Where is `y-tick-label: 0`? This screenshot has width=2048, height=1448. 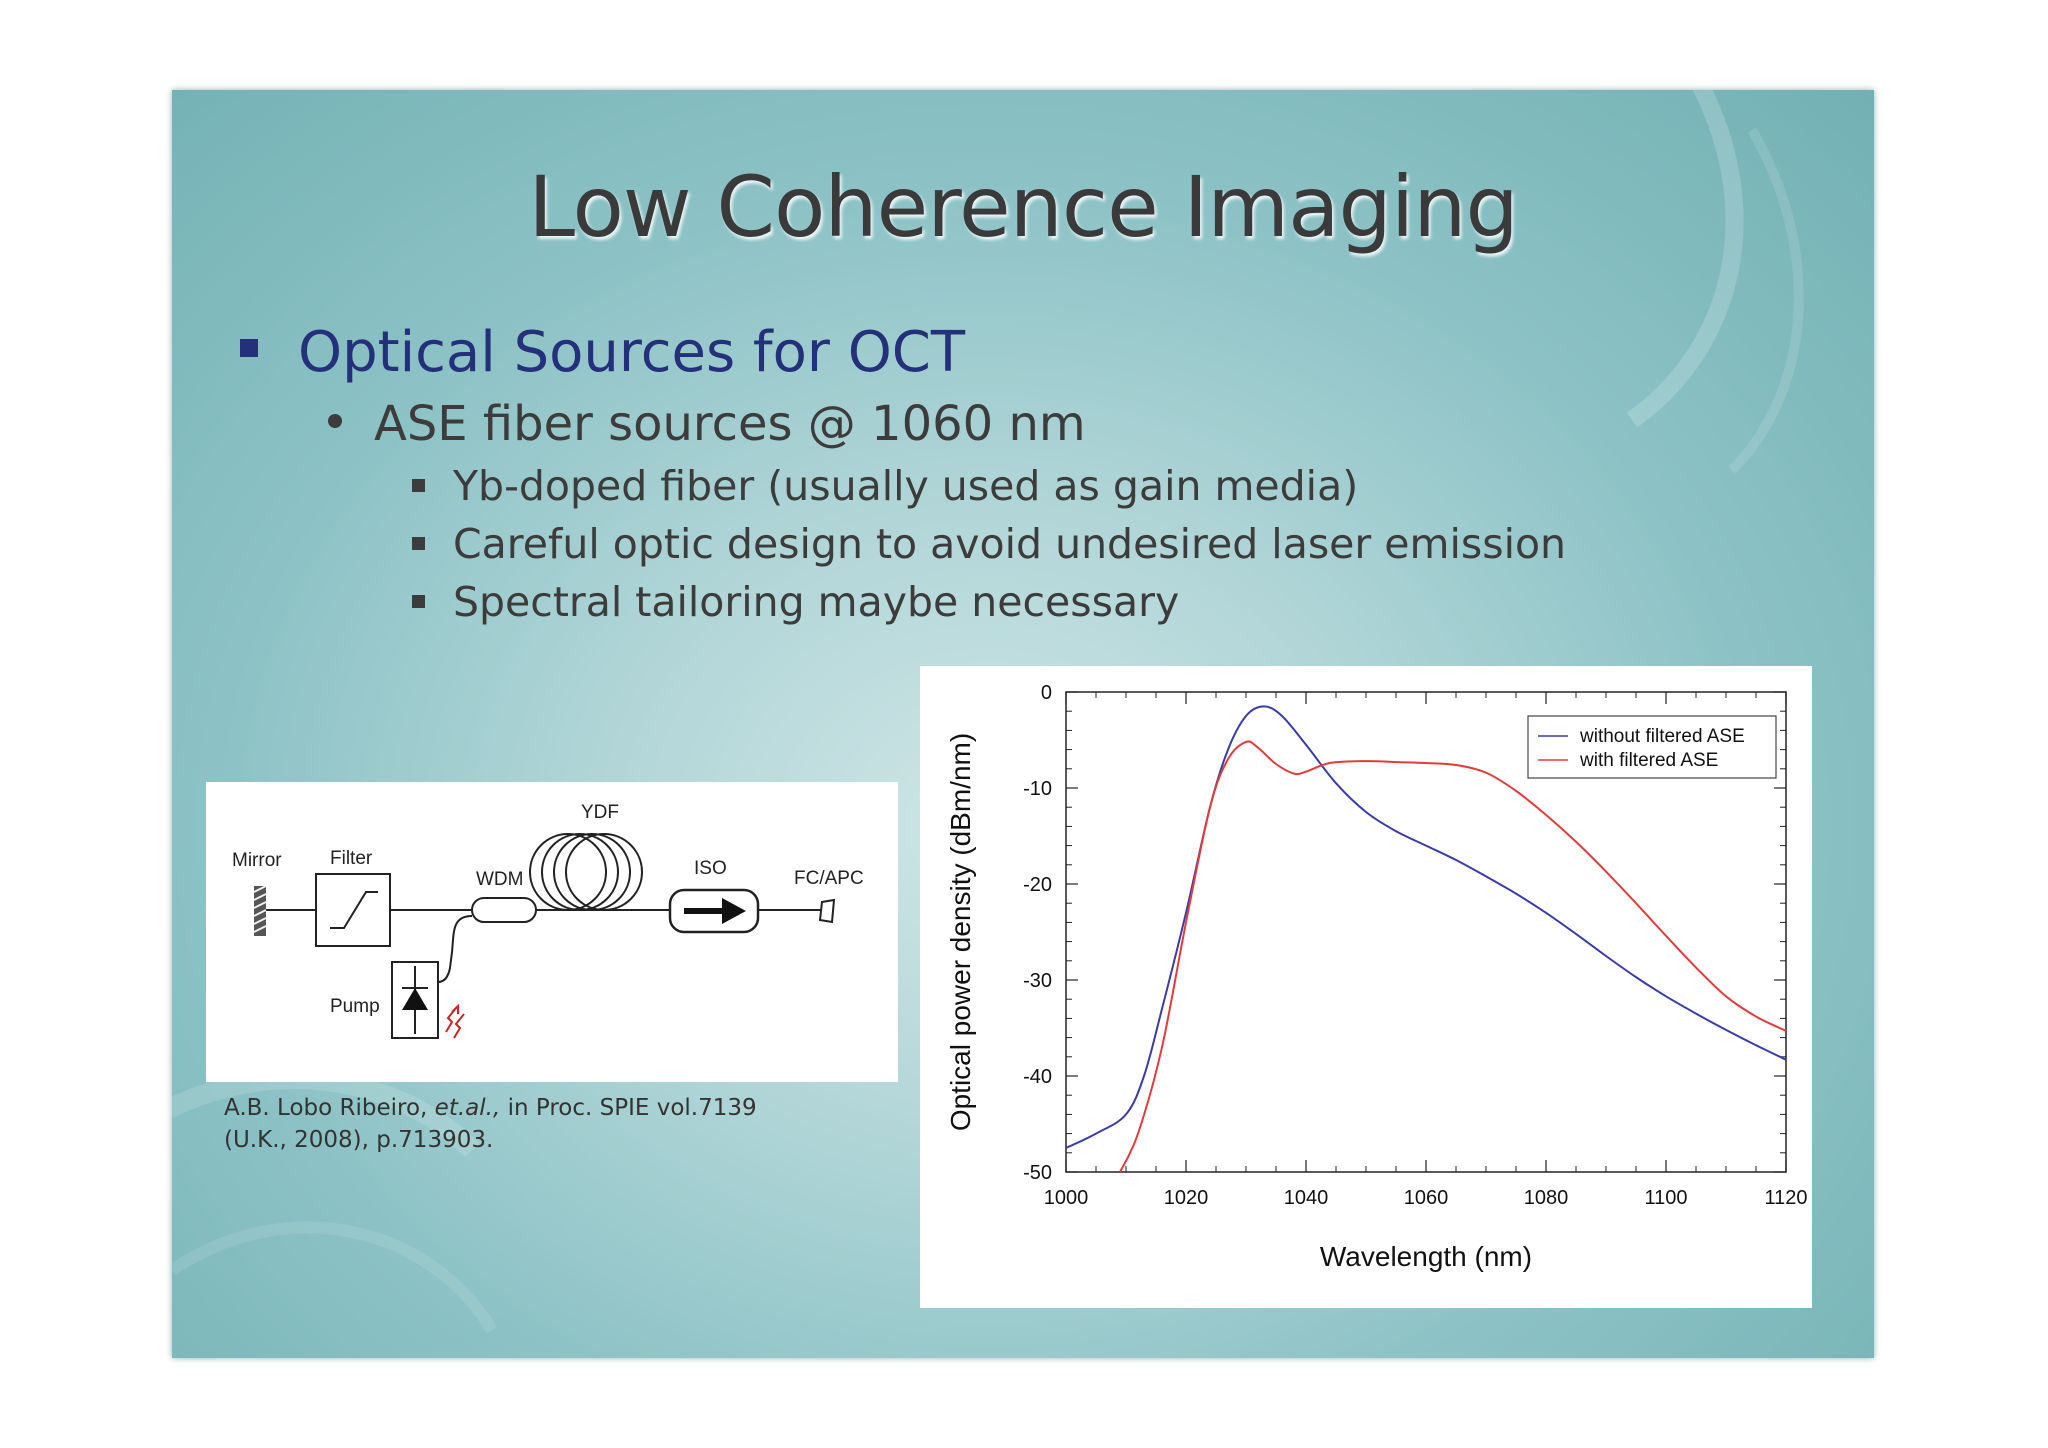 y-tick-label: 0 is located at coordinates (1046, 693).